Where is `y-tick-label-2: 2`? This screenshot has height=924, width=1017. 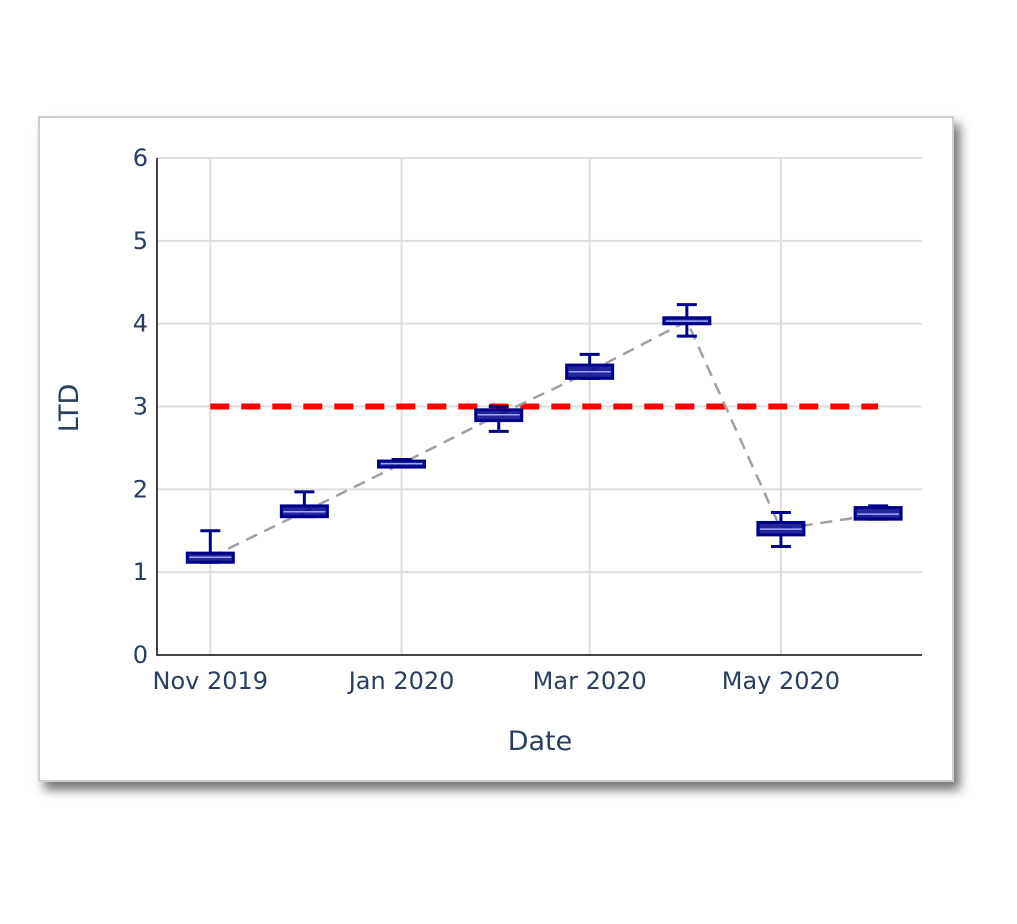 y-tick-label-2: 2 is located at coordinates (140, 489).